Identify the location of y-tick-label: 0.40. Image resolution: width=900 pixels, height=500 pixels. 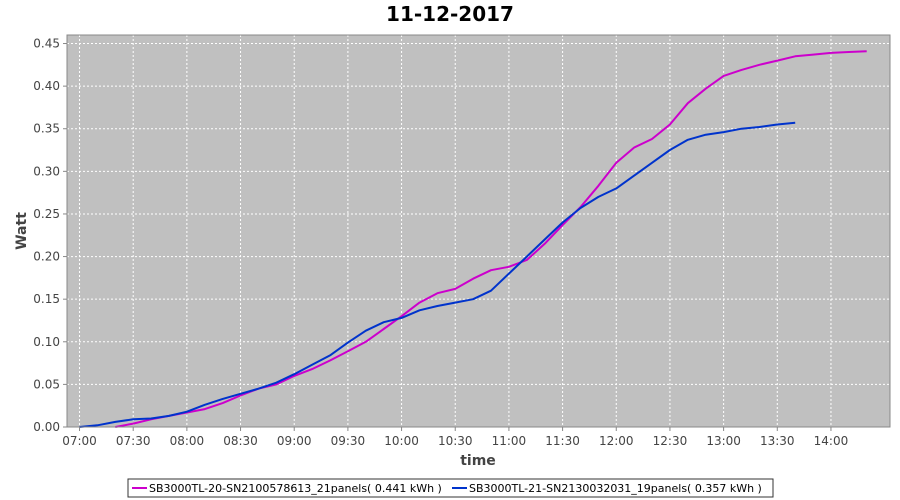
(46, 86).